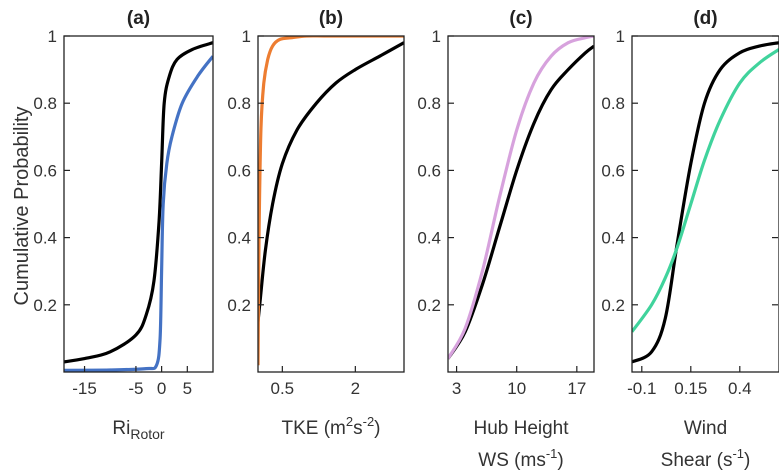 Image resolution: width=779 pixels, height=475 pixels. What do you see at coordinates (641, 388) in the screenshot?
I see `panel-4-xtick-label: -0.1` at bounding box center [641, 388].